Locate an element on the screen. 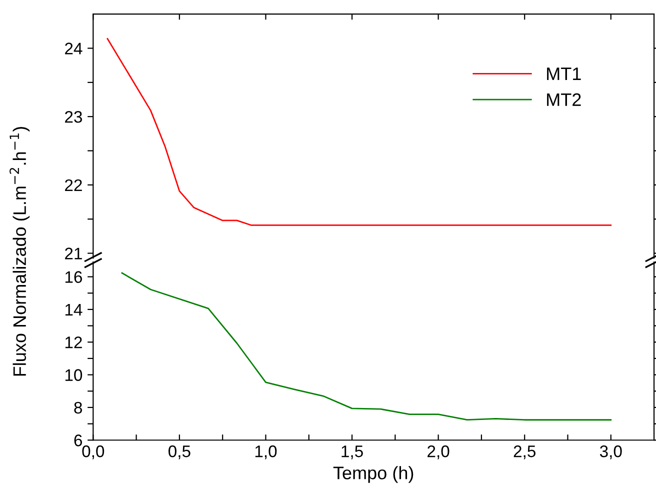 Image resolution: width=656 pixels, height=503 pixels. x-tick-label: 1,5 is located at coordinates (352, 453).